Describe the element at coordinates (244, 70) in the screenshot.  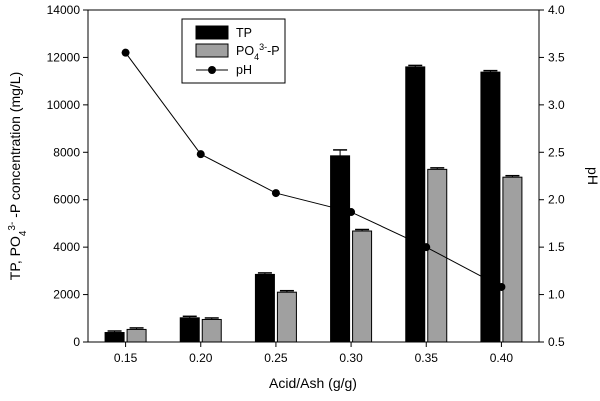
I see `legend-label-ph: pH` at that location.